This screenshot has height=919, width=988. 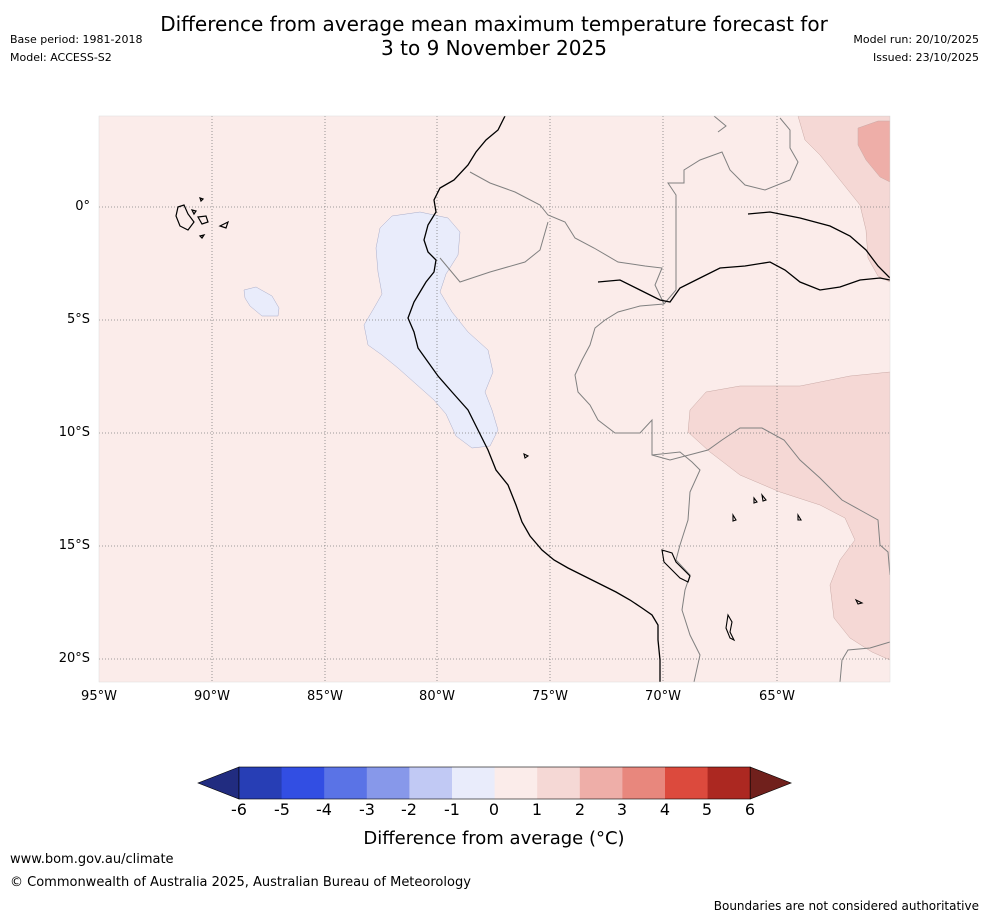 I want to click on model-name: Model: ACCESS-S2, so click(x=61, y=57).